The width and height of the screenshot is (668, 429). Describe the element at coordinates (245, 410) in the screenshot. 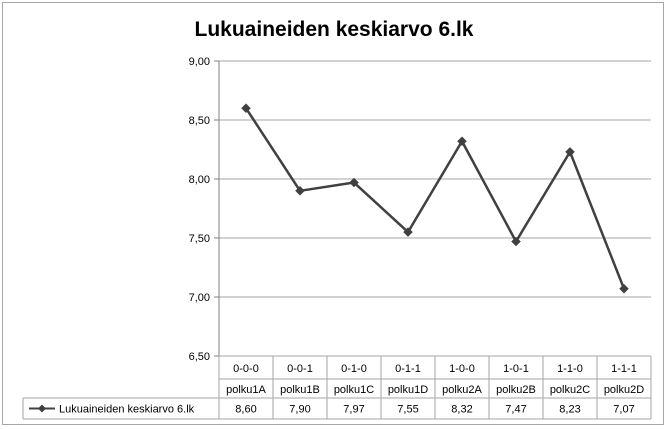

I see `data-label: 8,60` at that location.